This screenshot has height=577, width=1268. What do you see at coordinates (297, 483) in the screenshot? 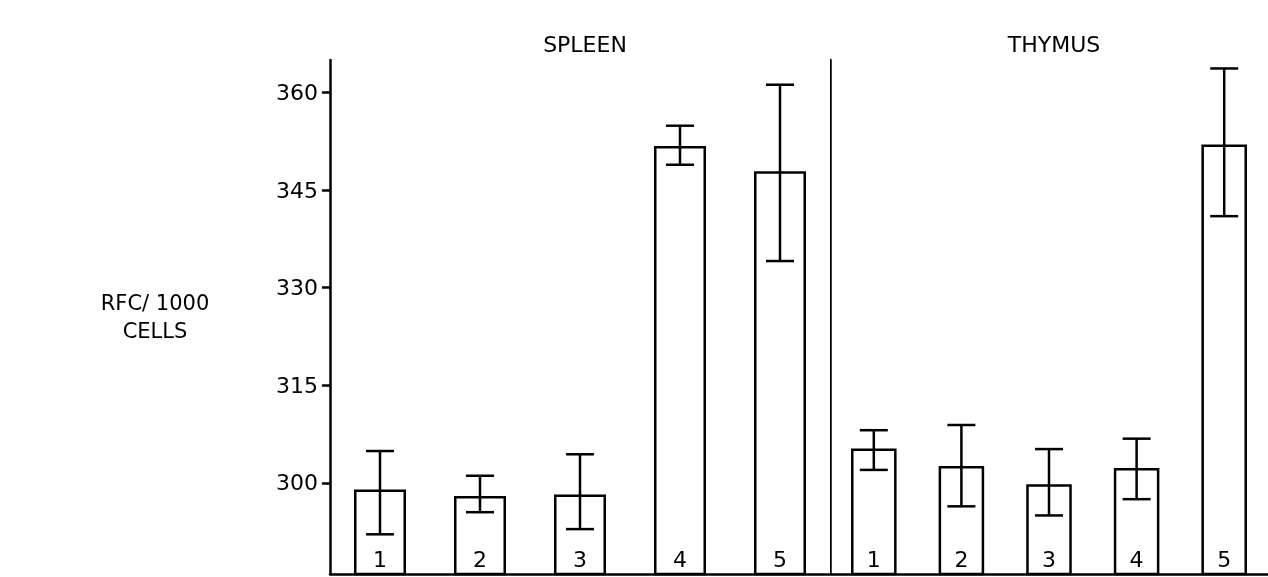
I see `y-tick-label: 300` at bounding box center [297, 483].